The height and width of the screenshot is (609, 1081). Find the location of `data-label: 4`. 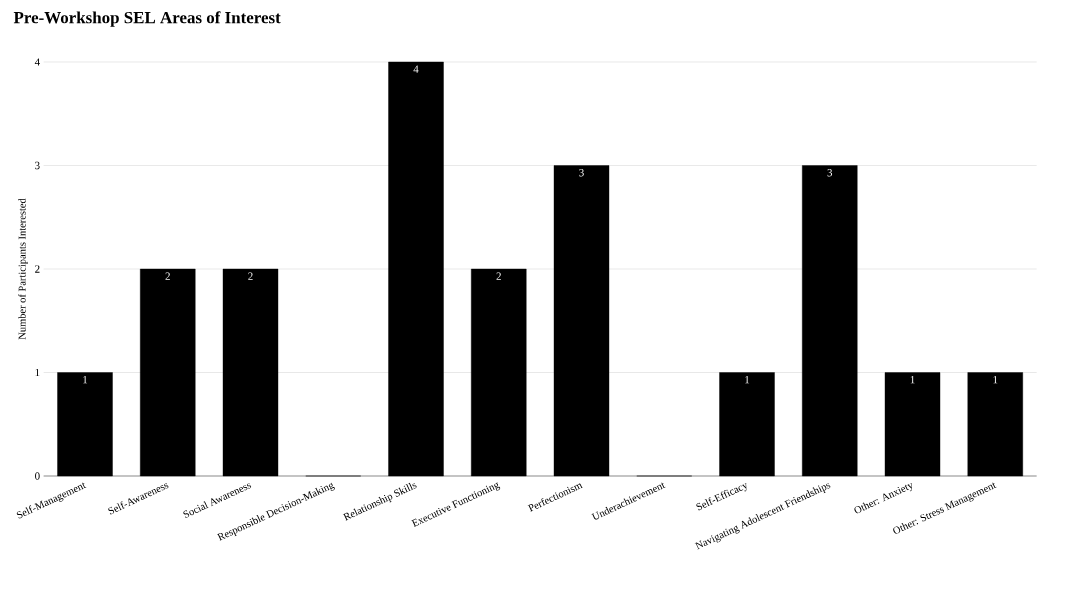

data-label: 4 is located at coordinates (416, 69).